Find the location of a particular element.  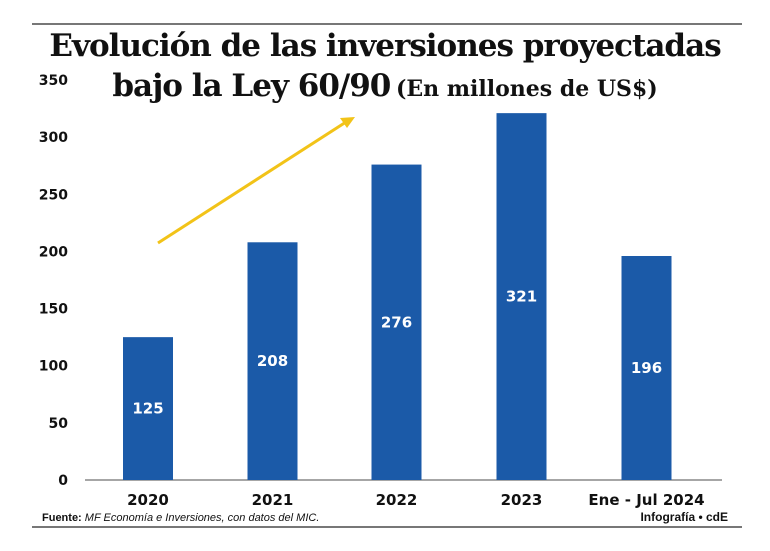

y-tick-label: 300 is located at coordinates (53, 138).